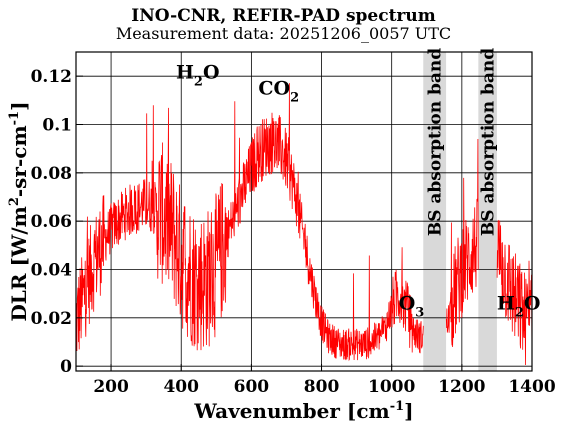  What do you see at coordinates (489, 142) in the screenshot?
I see `band-label-2: BS absorption band` at bounding box center [489, 142].